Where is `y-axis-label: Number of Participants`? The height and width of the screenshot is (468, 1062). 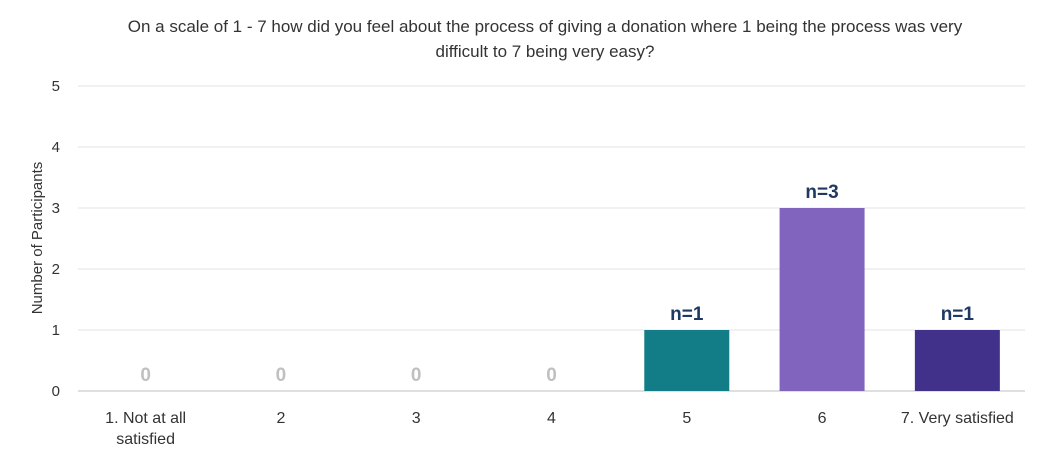
y-axis-label: Number of Participants is located at coordinates (37, 238).